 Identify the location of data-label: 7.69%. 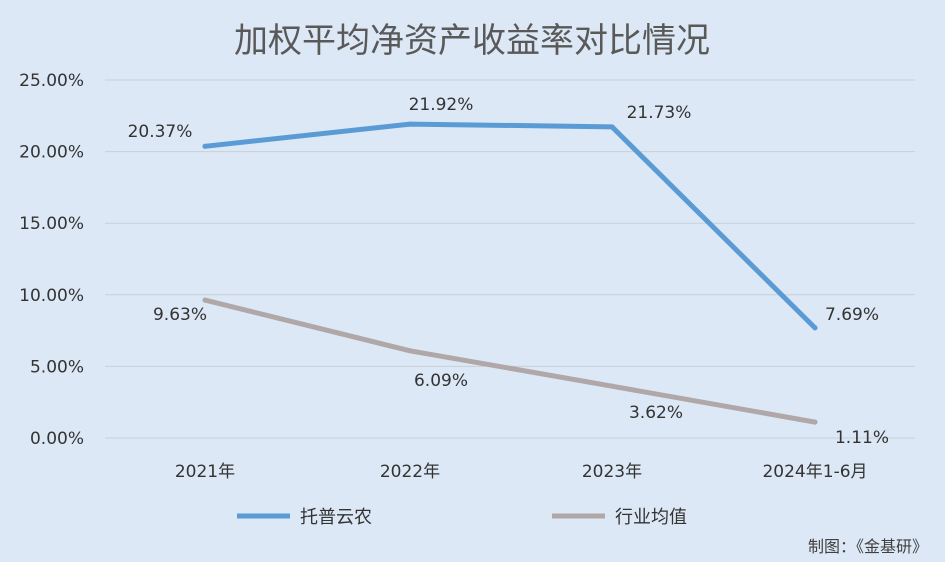
(852, 315).